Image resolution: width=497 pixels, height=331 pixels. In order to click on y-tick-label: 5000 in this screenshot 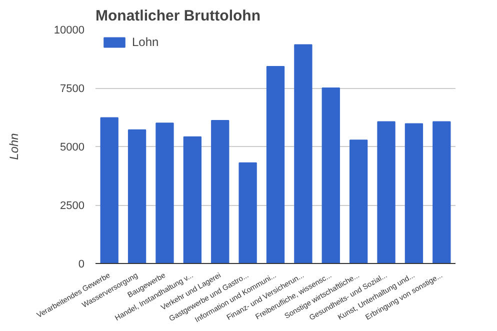, I will do `click(72, 148)`.